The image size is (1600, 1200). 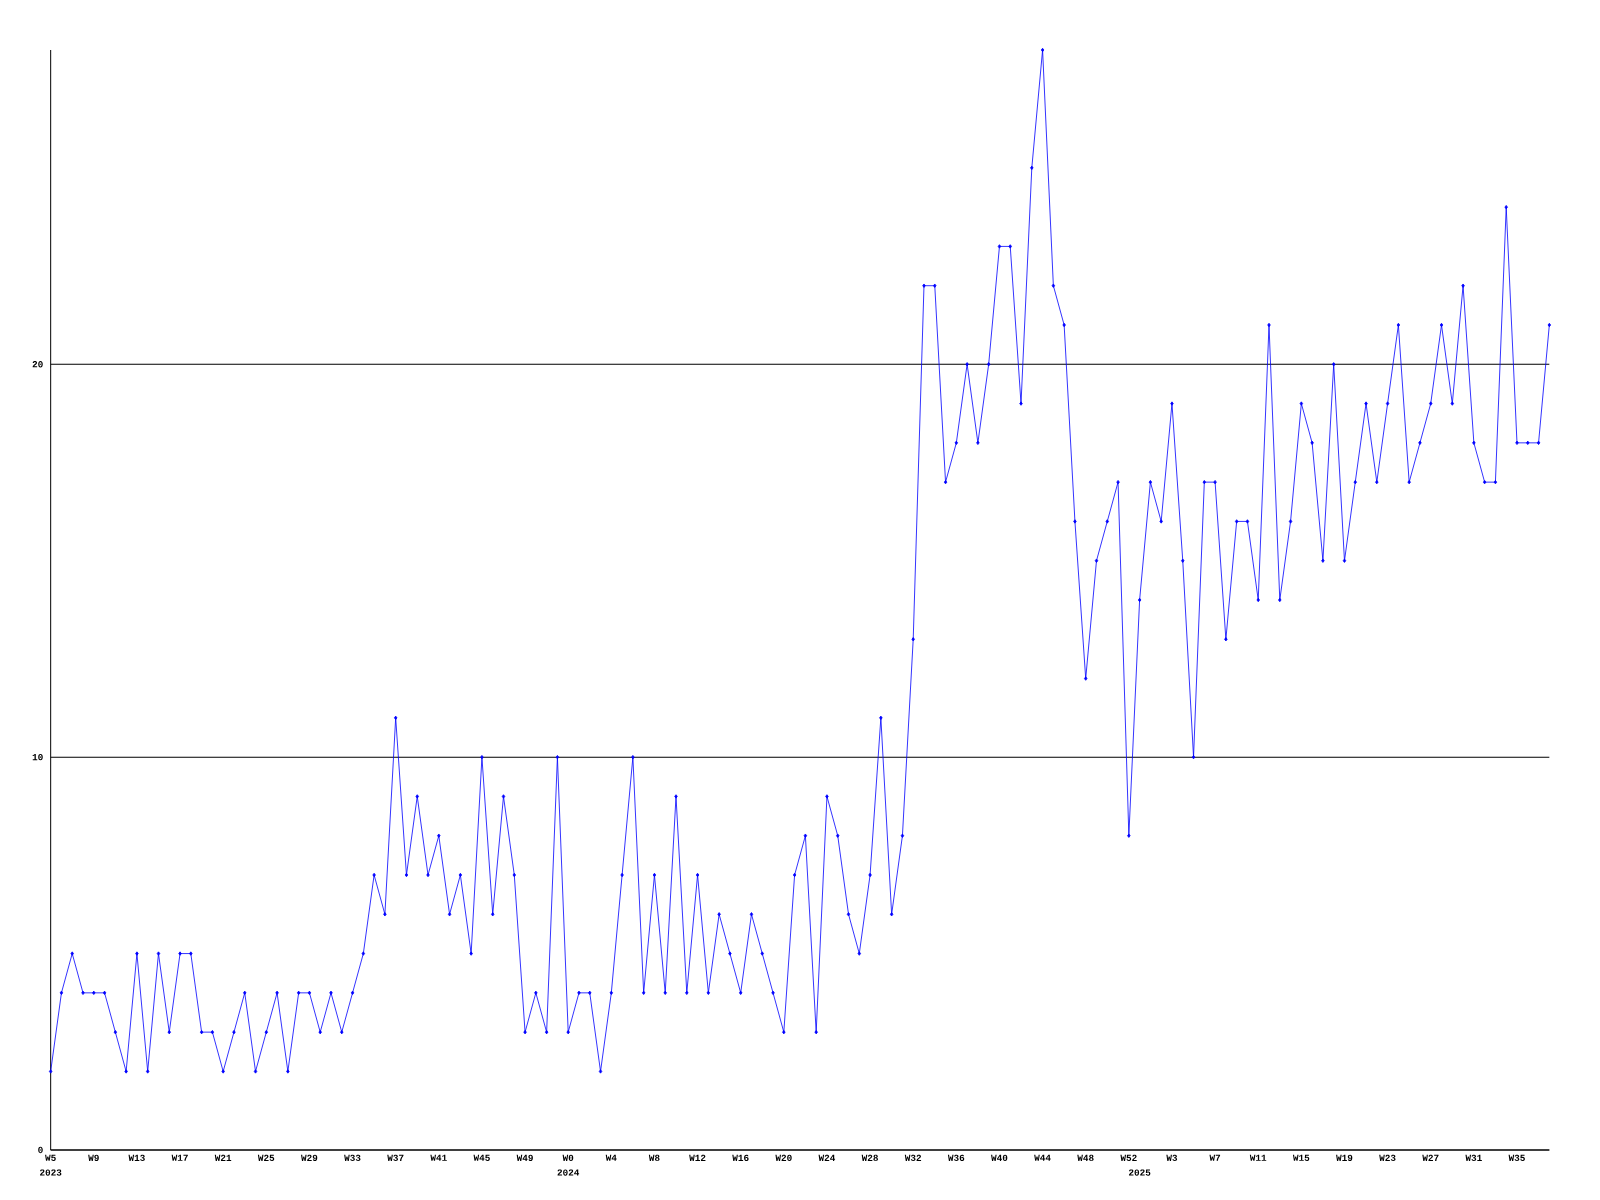 What do you see at coordinates (223, 1157) in the screenshot?
I see `x-tick-label: W21` at bounding box center [223, 1157].